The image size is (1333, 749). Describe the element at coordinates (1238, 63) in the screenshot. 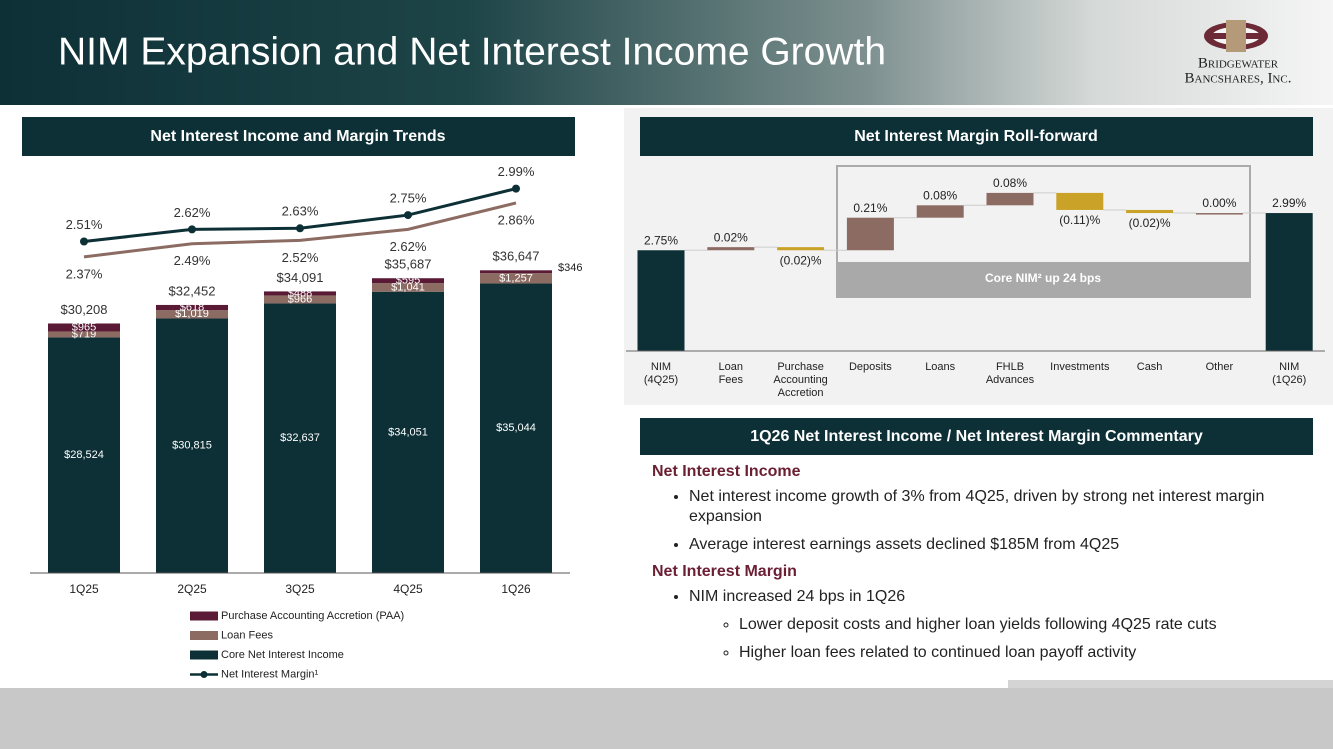

I see `logo-line: Bridgewater` at that location.